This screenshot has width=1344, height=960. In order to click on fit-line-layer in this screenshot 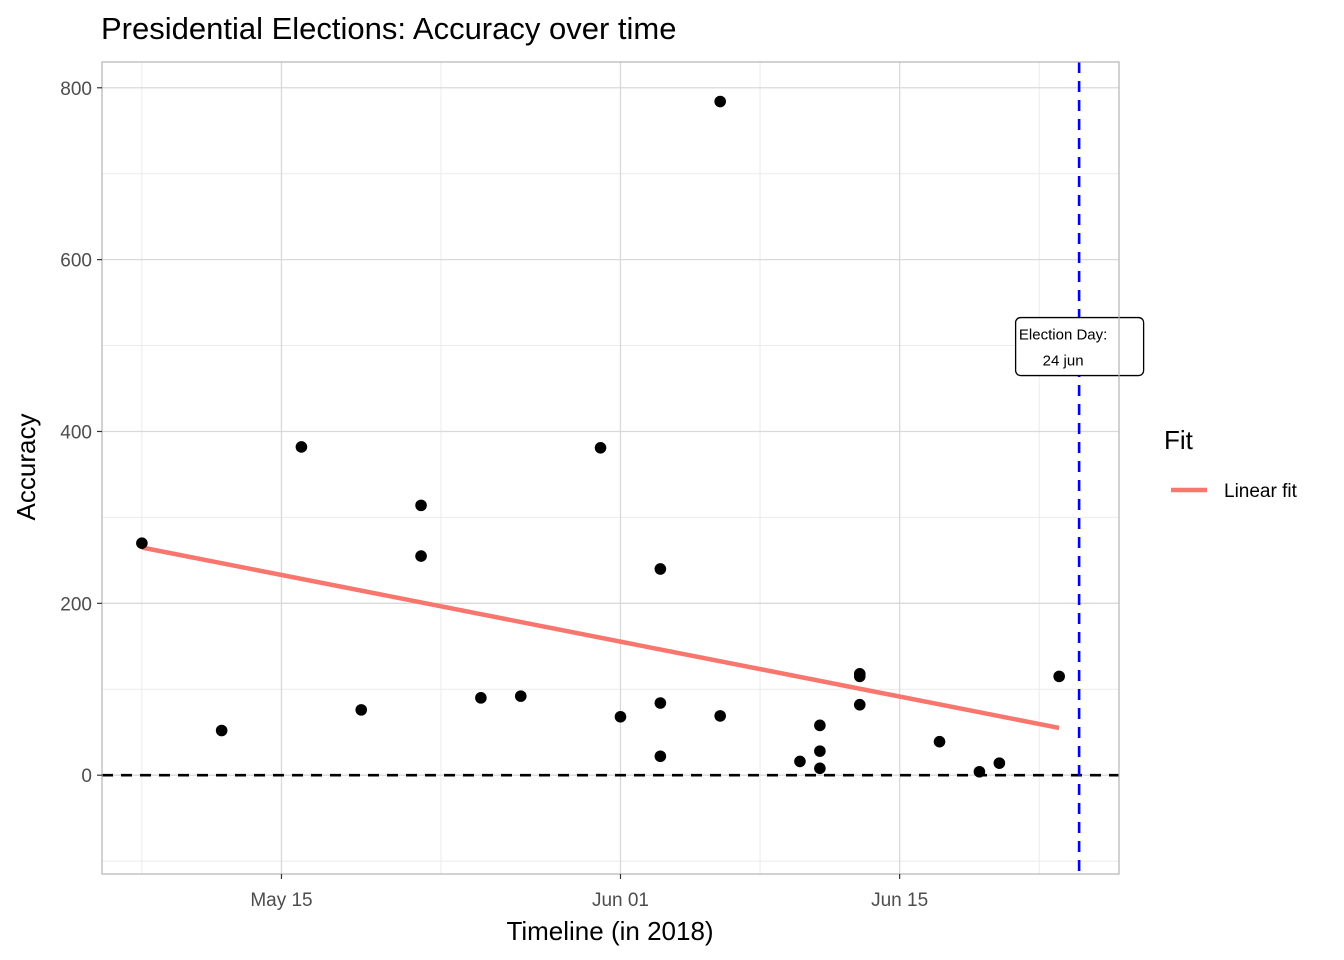, I will do `click(600, 638)`.